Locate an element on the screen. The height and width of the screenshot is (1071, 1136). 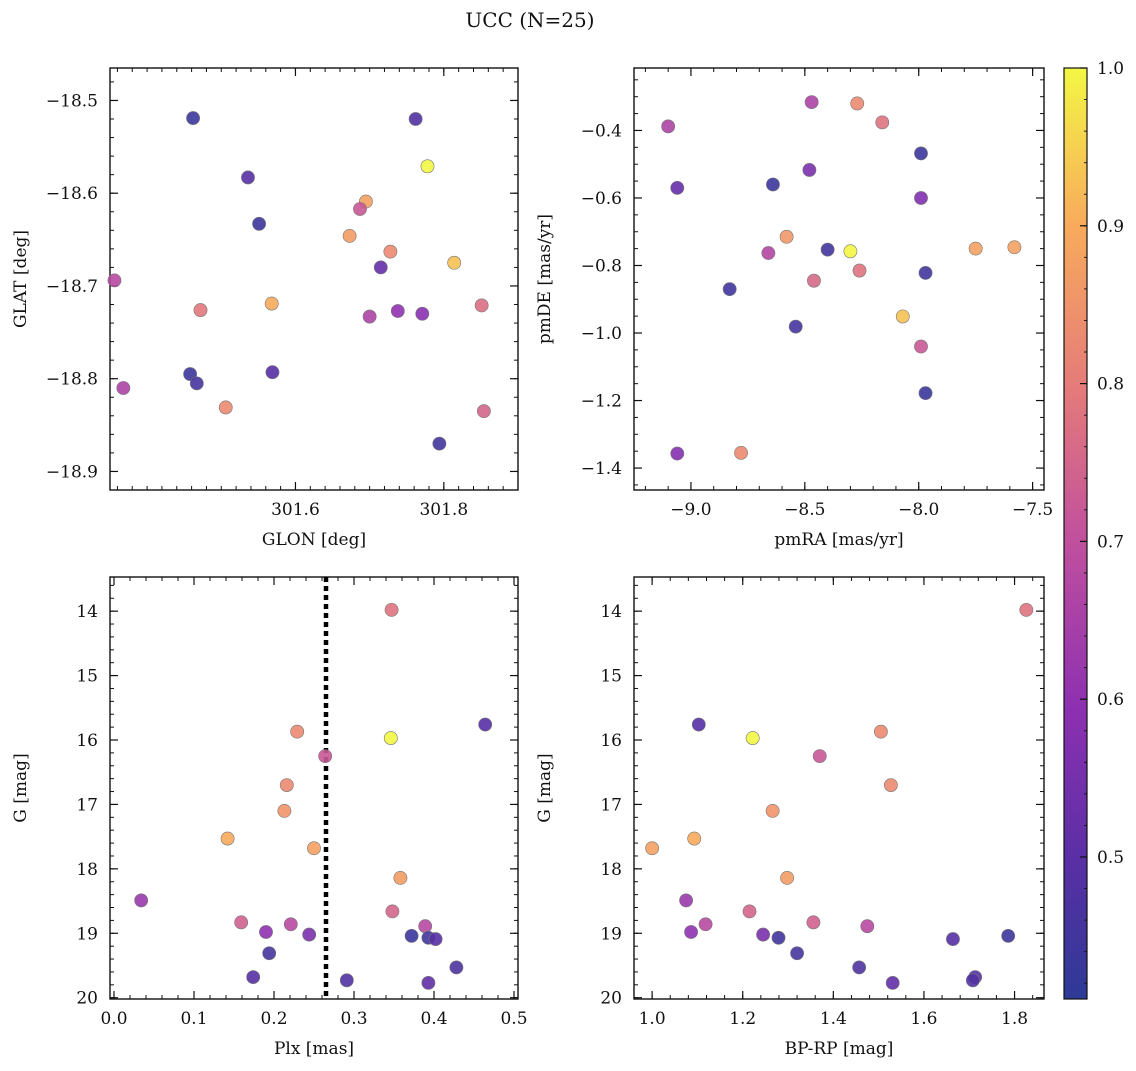
y-tick-label: −0.6 is located at coordinates (601, 199).